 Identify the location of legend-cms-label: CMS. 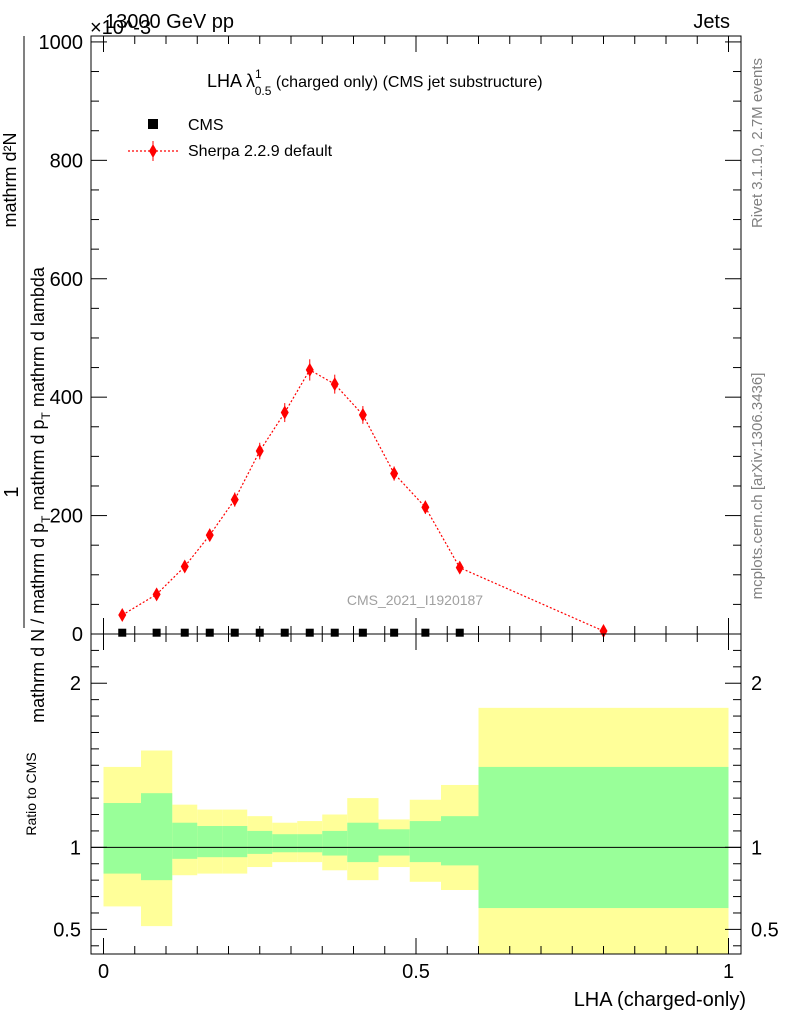
(206, 125).